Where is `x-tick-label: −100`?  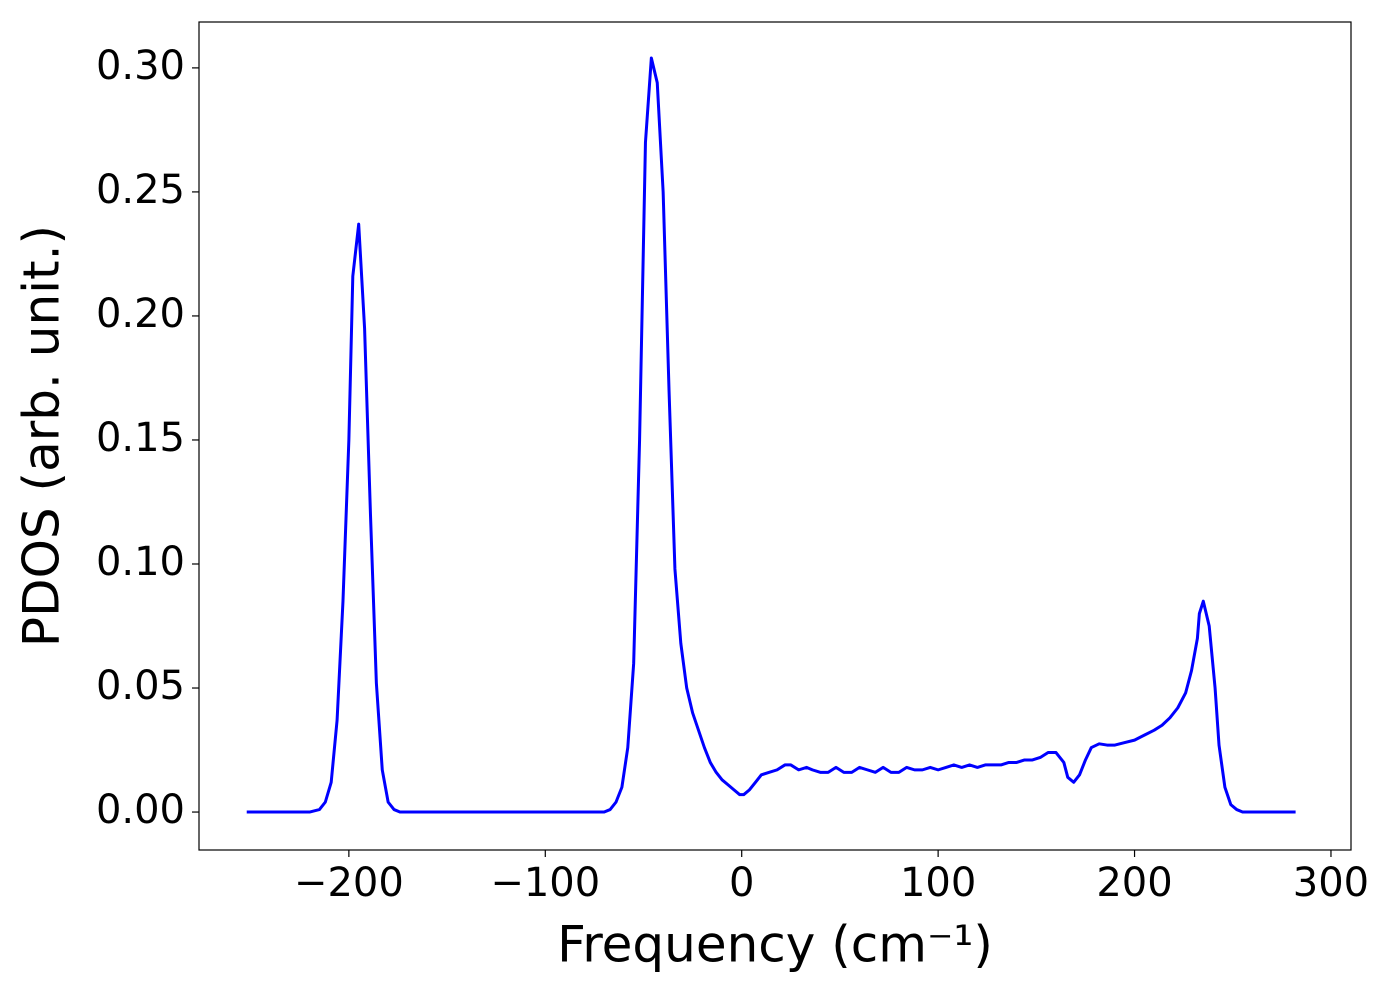 x-tick-label: −100 is located at coordinates (545, 883).